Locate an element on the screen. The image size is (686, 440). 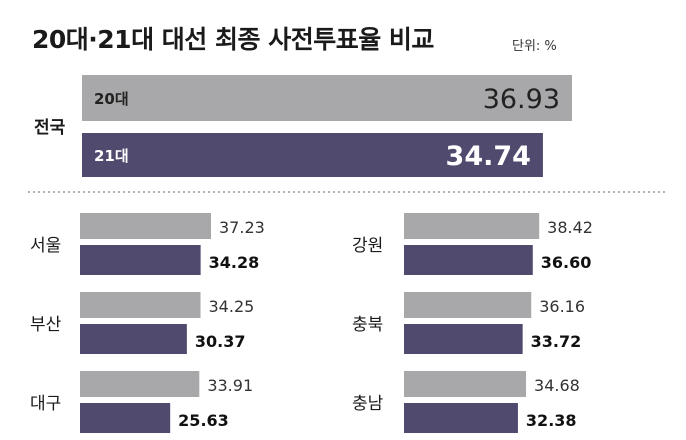
chart-title: 20대·21대 대선 최종 사전투표율 비교 is located at coordinates (233, 39).